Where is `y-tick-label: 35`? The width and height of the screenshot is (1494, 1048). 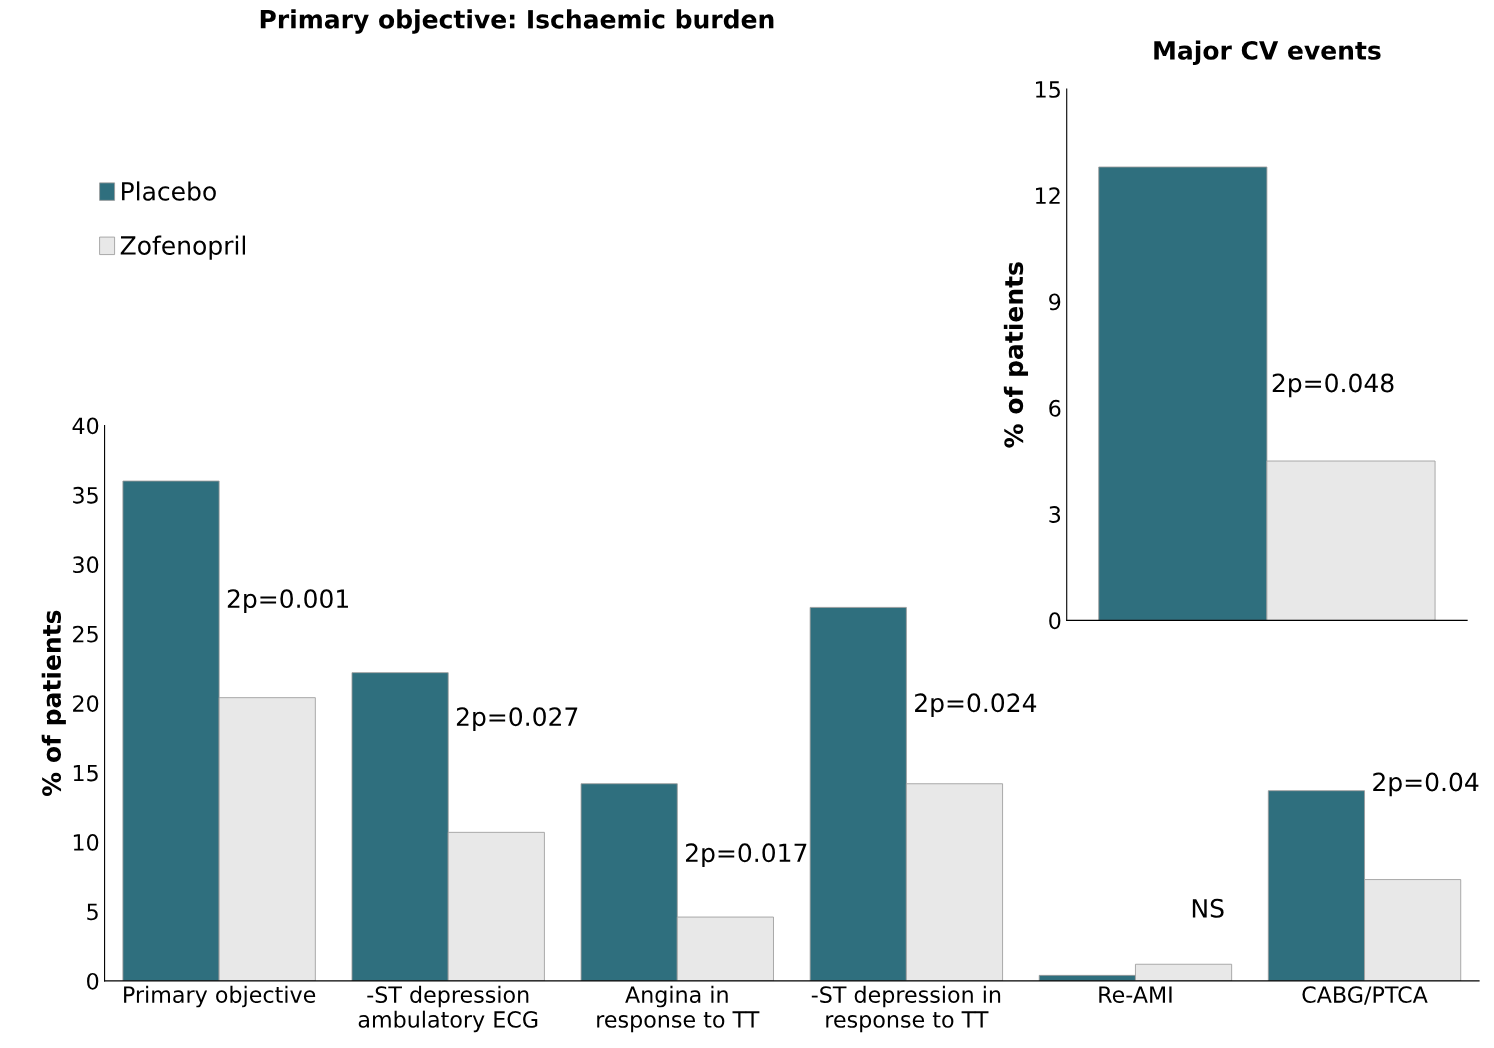
y-tick-label: 35 is located at coordinates (85, 495).